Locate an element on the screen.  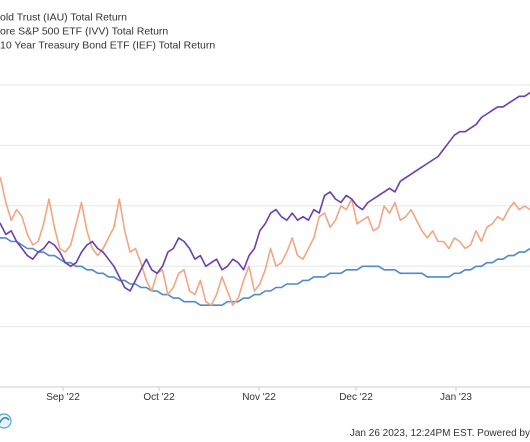
x-tick-label: Jan '23 is located at coordinates (456, 397).